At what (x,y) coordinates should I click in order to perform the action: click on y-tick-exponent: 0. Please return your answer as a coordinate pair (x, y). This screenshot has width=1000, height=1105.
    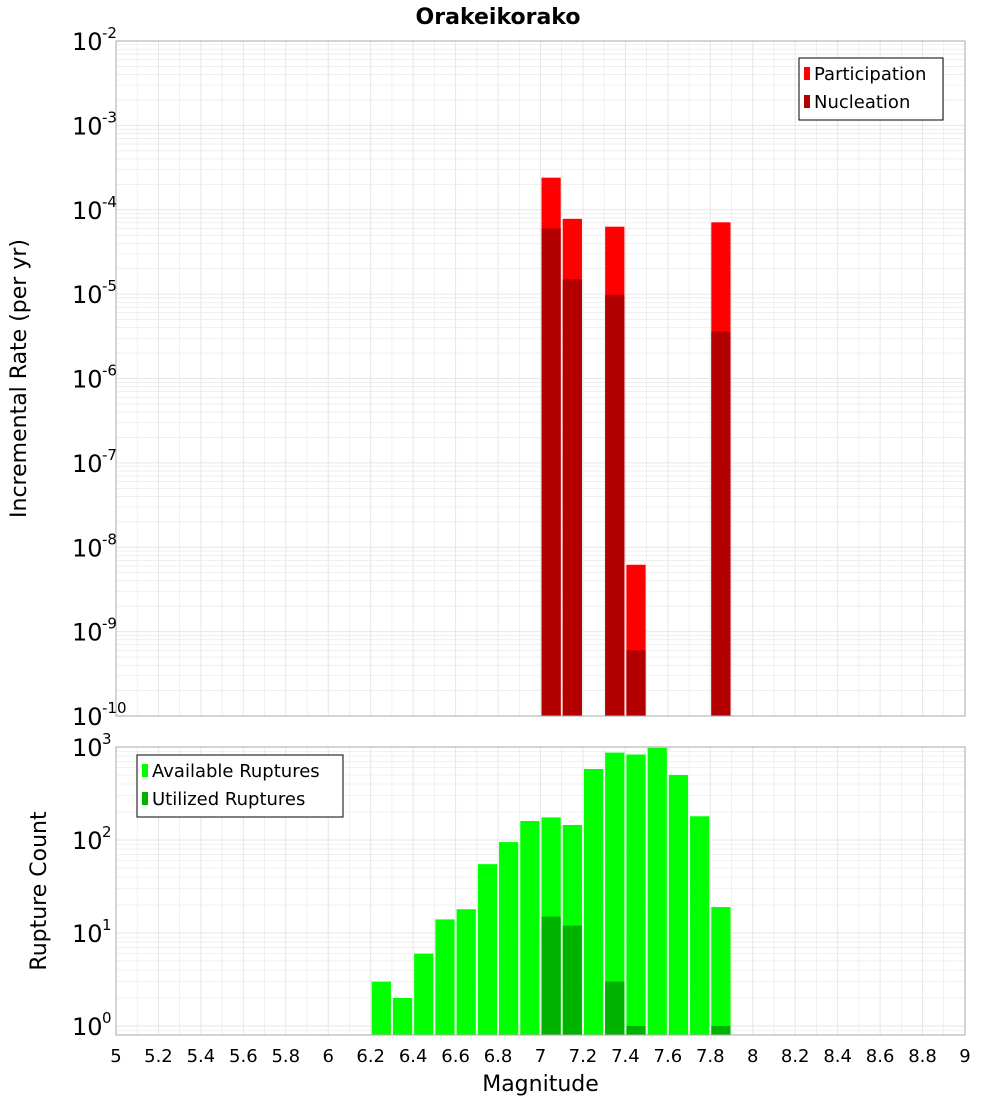
    Looking at the image, I should click on (107, 1018).